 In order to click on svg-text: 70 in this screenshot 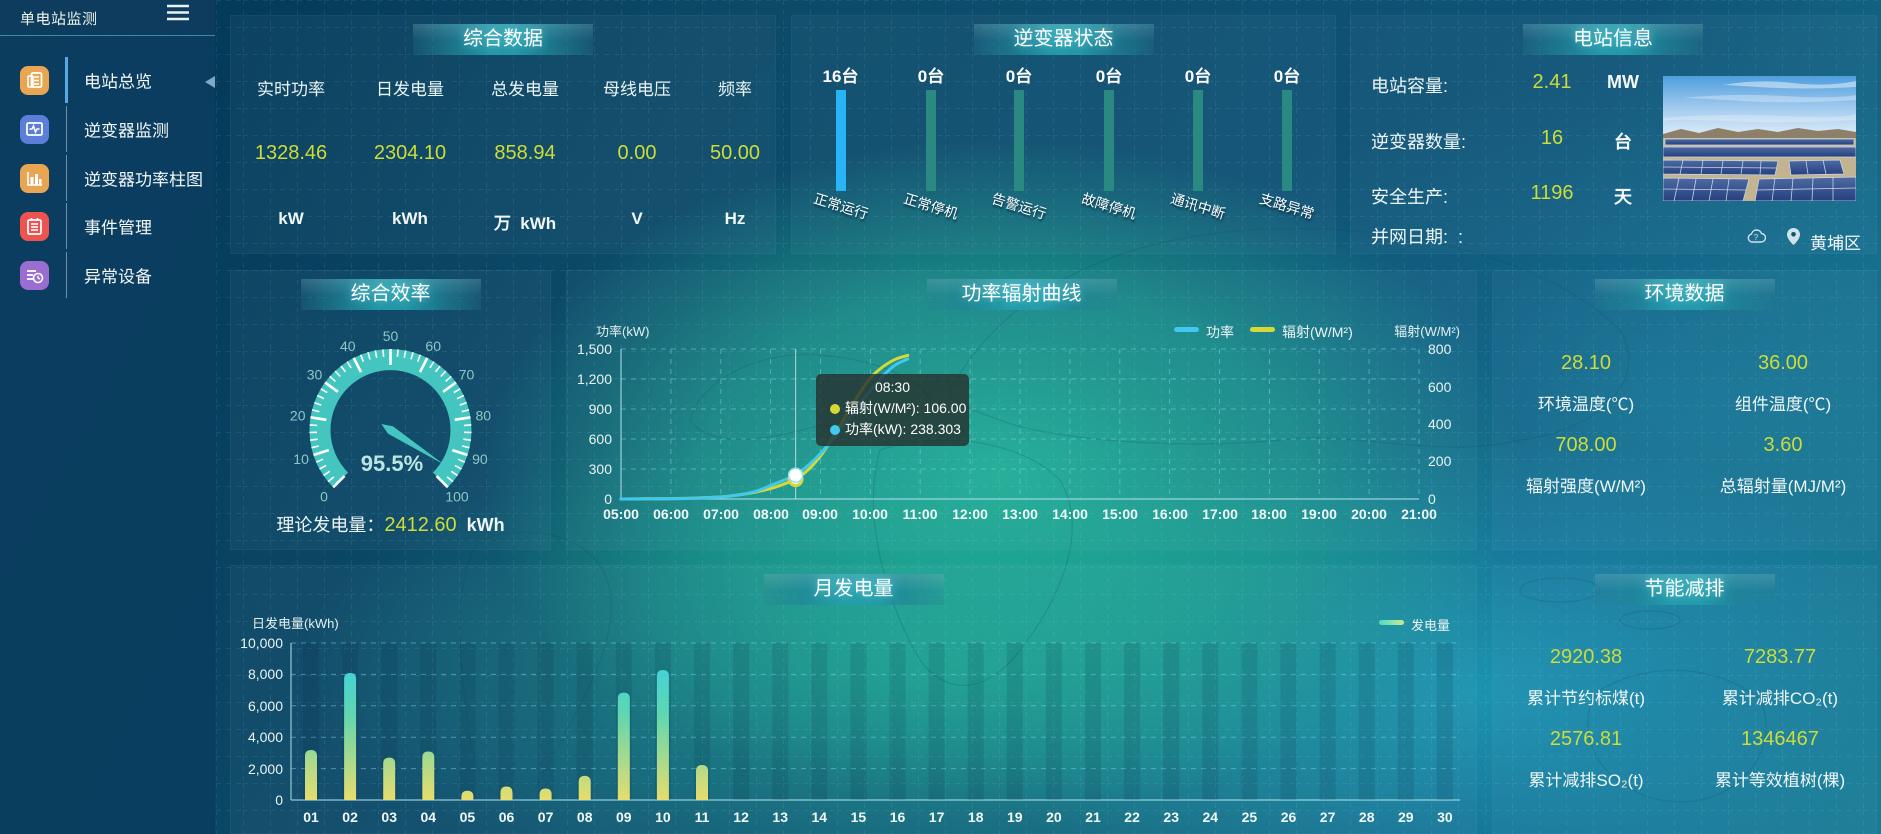, I will do `click(467, 375)`.